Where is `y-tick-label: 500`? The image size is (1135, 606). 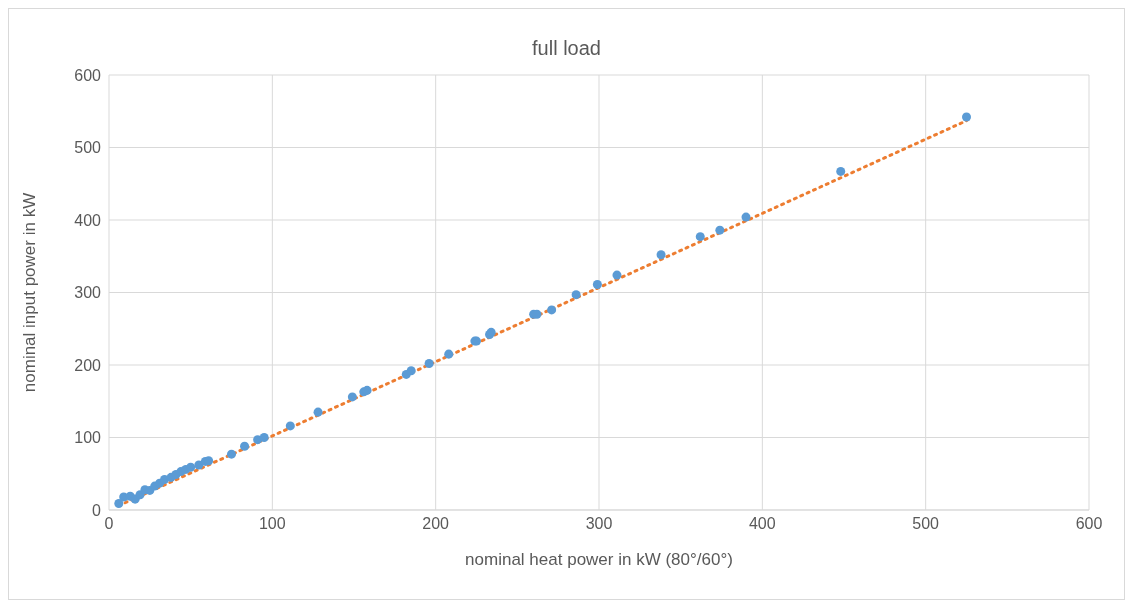 y-tick-label: 500 is located at coordinates (88, 148).